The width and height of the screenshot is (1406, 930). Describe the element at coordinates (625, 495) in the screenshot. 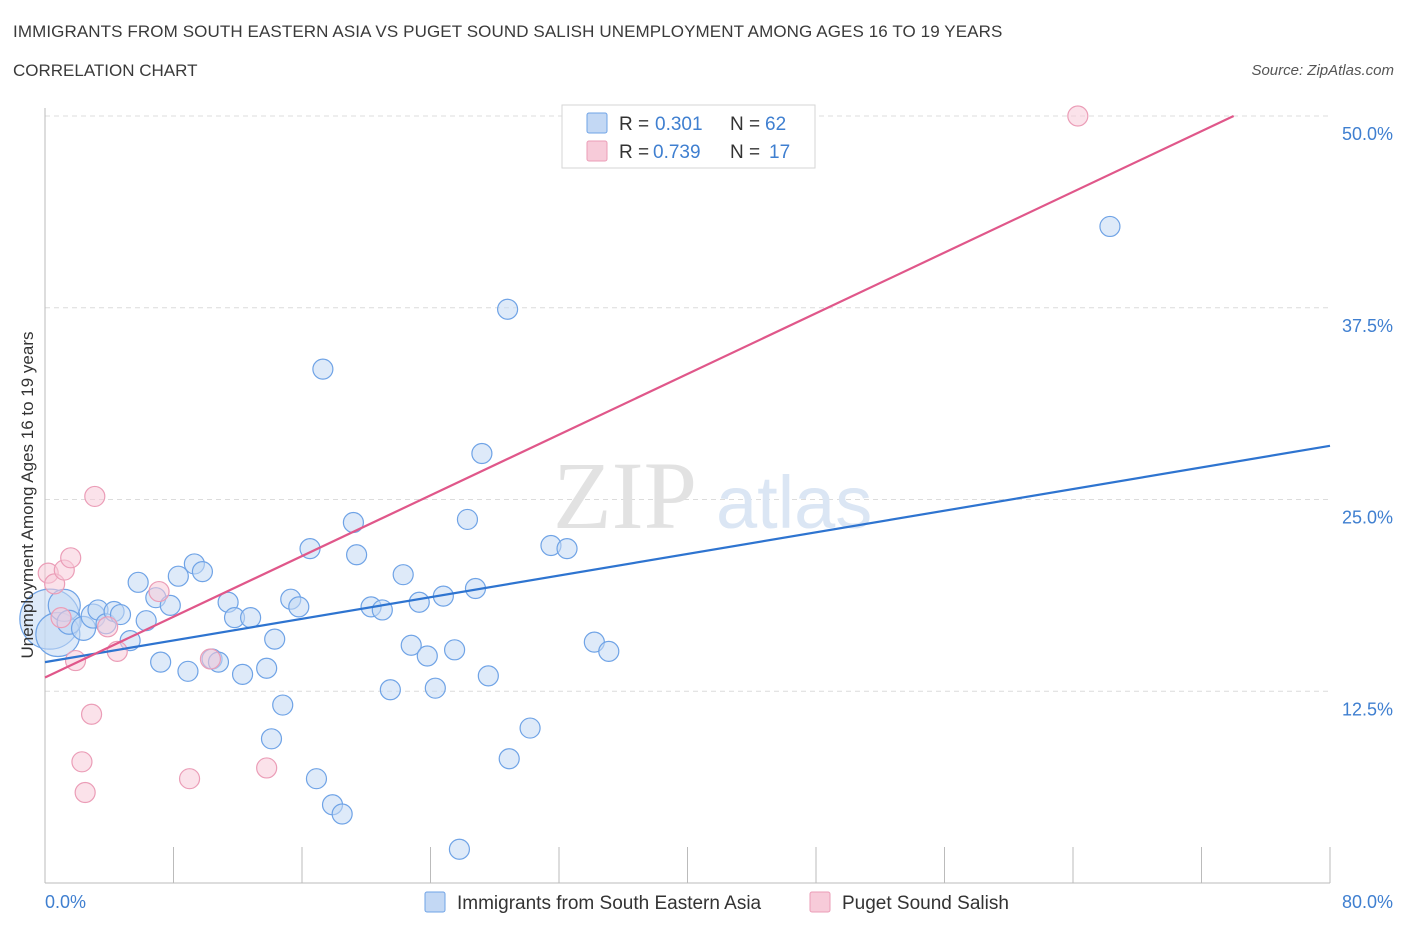

I see `watermark-zip: ZIP` at that location.